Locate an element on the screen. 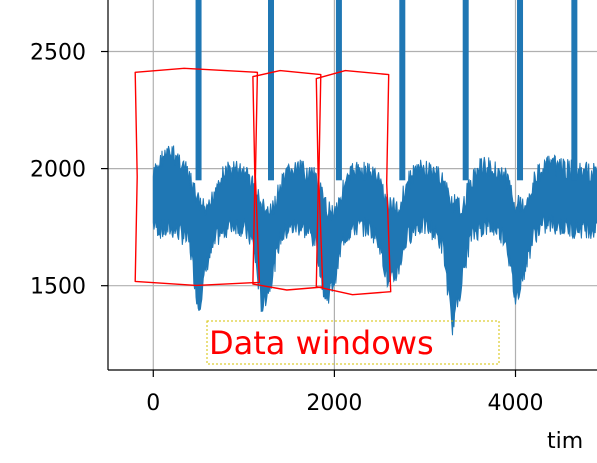 The image size is (597, 463). y-tick-label: 2000 is located at coordinates (58, 170).